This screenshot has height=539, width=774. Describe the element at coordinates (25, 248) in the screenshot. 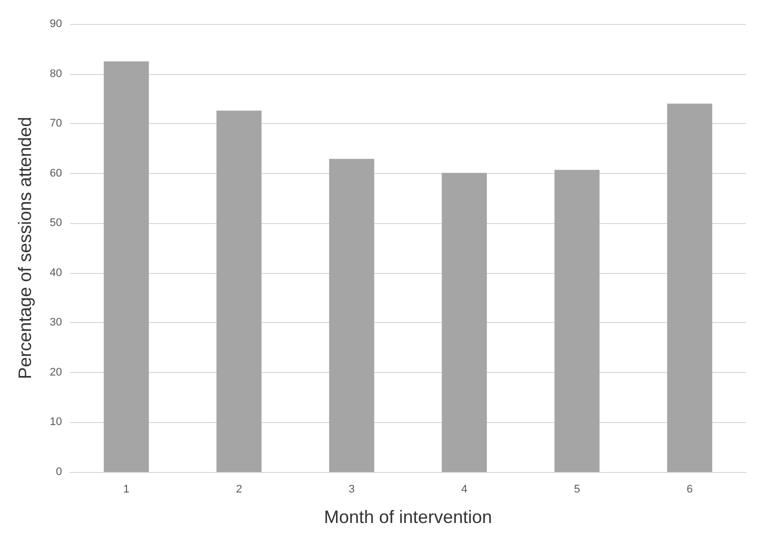

I see `y-axis-title: Percentage of sessions attended` at that location.